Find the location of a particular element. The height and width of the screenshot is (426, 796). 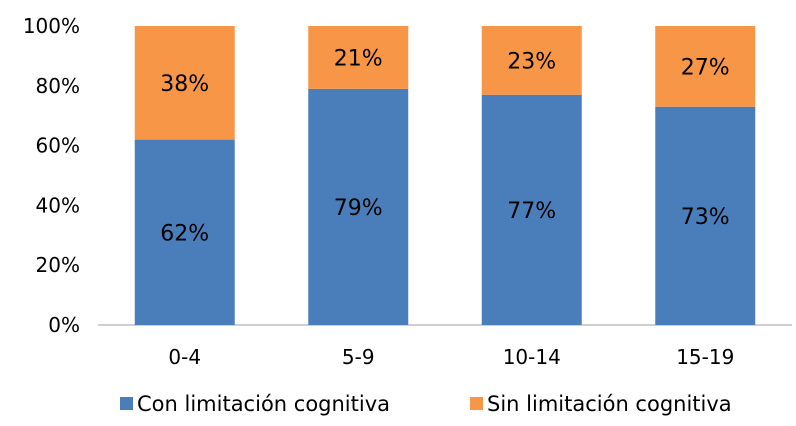

data-label: 73% is located at coordinates (705, 217).